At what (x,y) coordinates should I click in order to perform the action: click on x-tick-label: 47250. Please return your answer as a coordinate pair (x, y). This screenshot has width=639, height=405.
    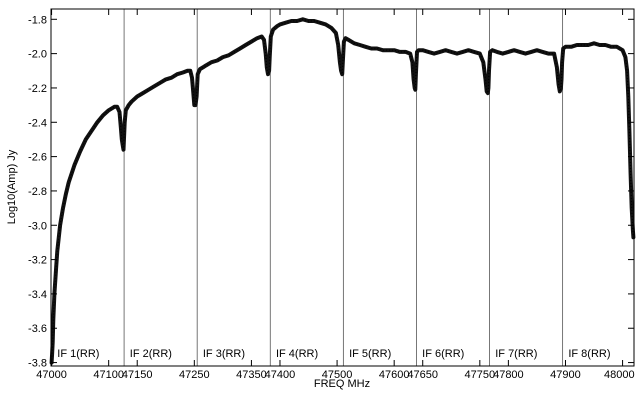
    Looking at the image, I should click on (194, 375).